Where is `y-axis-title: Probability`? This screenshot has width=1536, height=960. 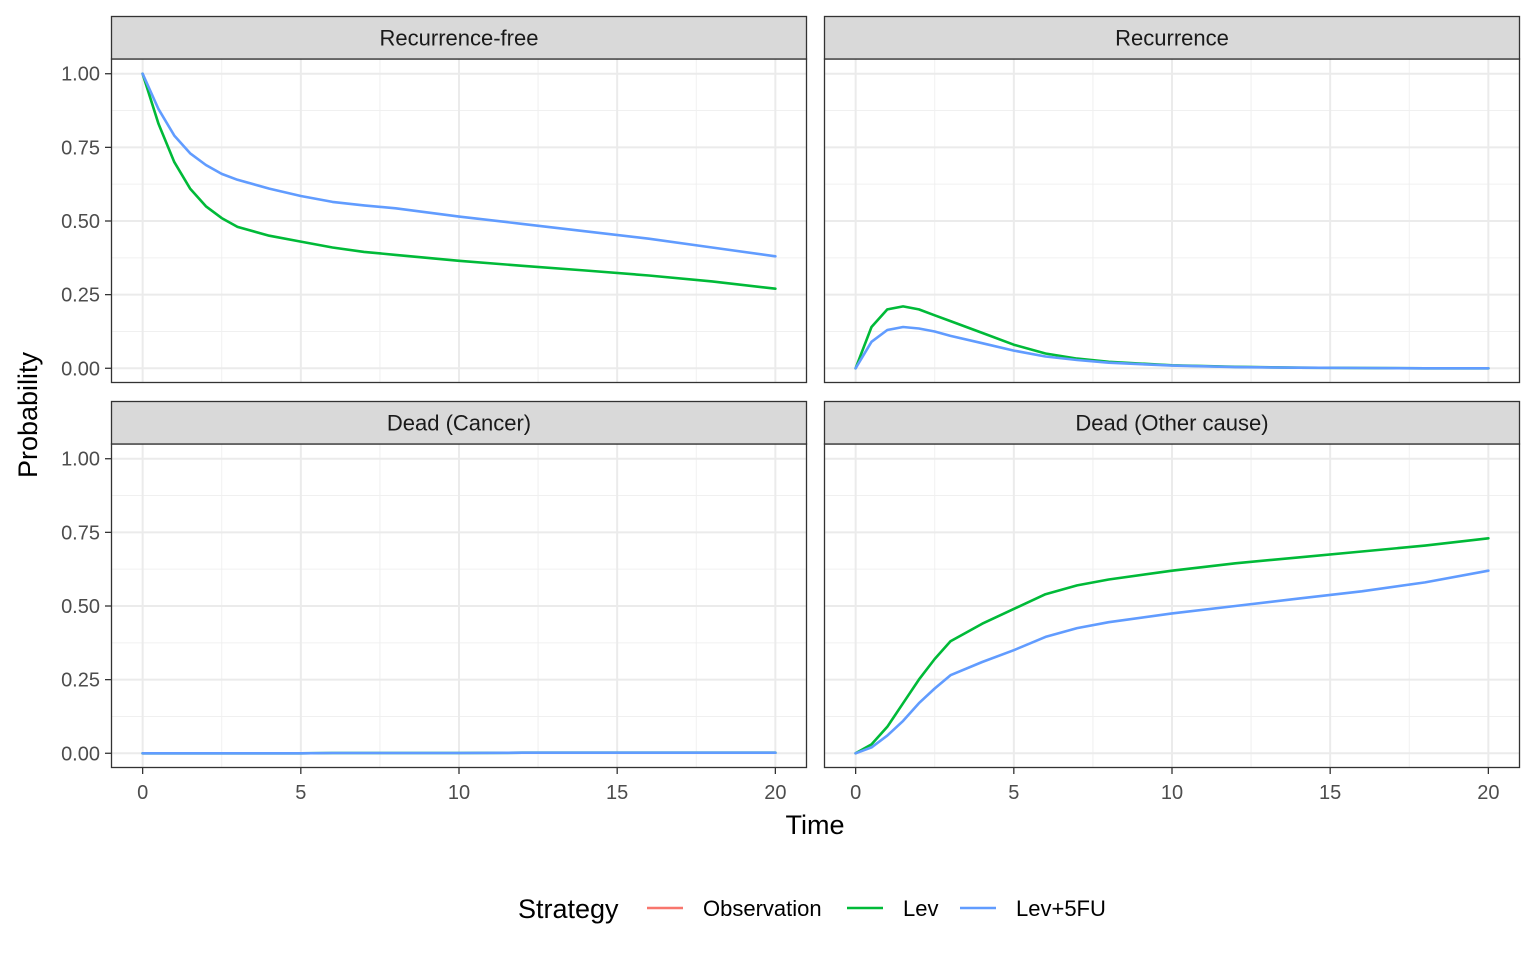 y-axis-title: Probability is located at coordinates (28, 414).